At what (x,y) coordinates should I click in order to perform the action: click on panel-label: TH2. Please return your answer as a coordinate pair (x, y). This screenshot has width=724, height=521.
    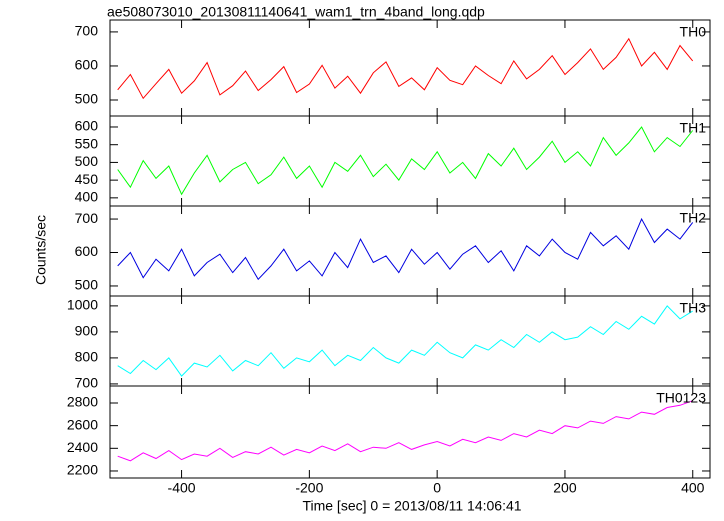
    Looking at the image, I should click on (693, 218).